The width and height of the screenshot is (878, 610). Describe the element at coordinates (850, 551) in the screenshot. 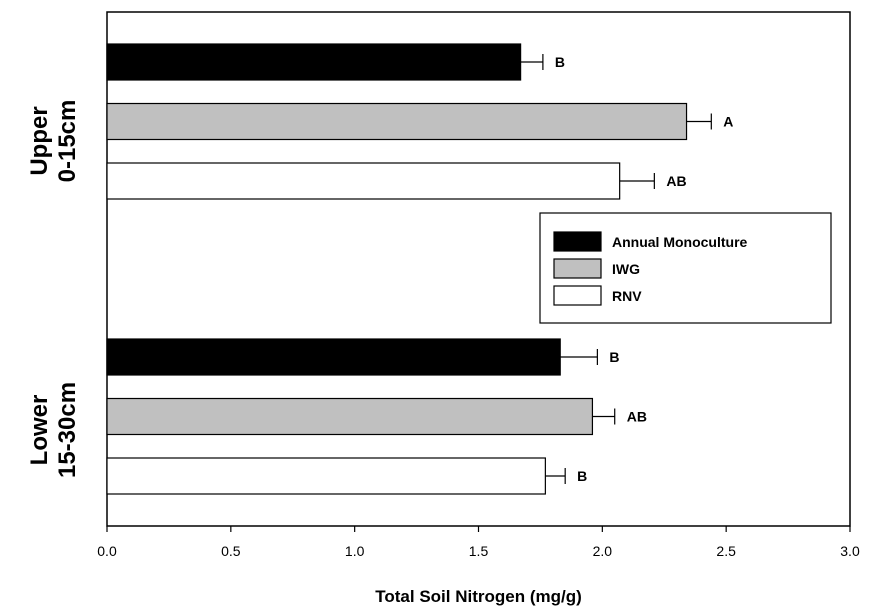

I see `x-tick-label: 3.0` at that location.